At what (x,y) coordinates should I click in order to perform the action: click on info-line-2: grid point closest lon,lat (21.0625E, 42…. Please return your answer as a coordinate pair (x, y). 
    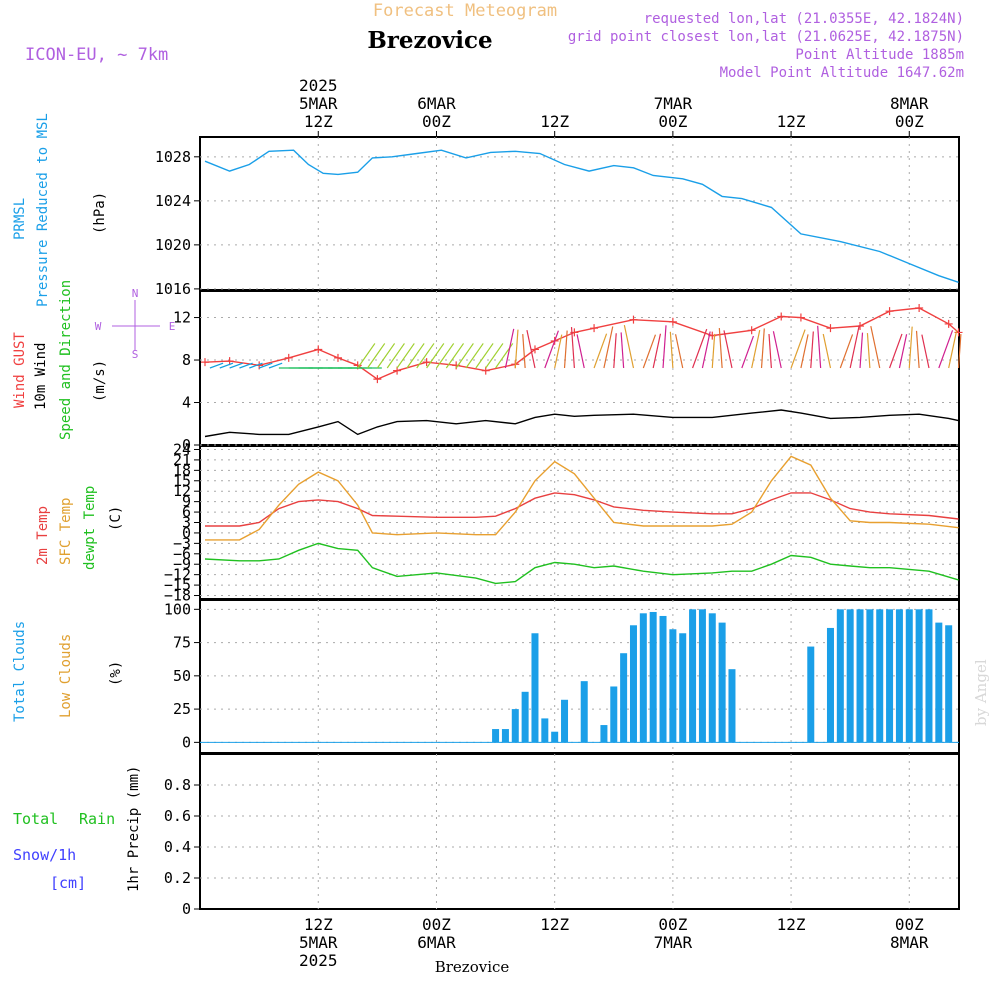
    Looking at the image, I should click on (766, 37).